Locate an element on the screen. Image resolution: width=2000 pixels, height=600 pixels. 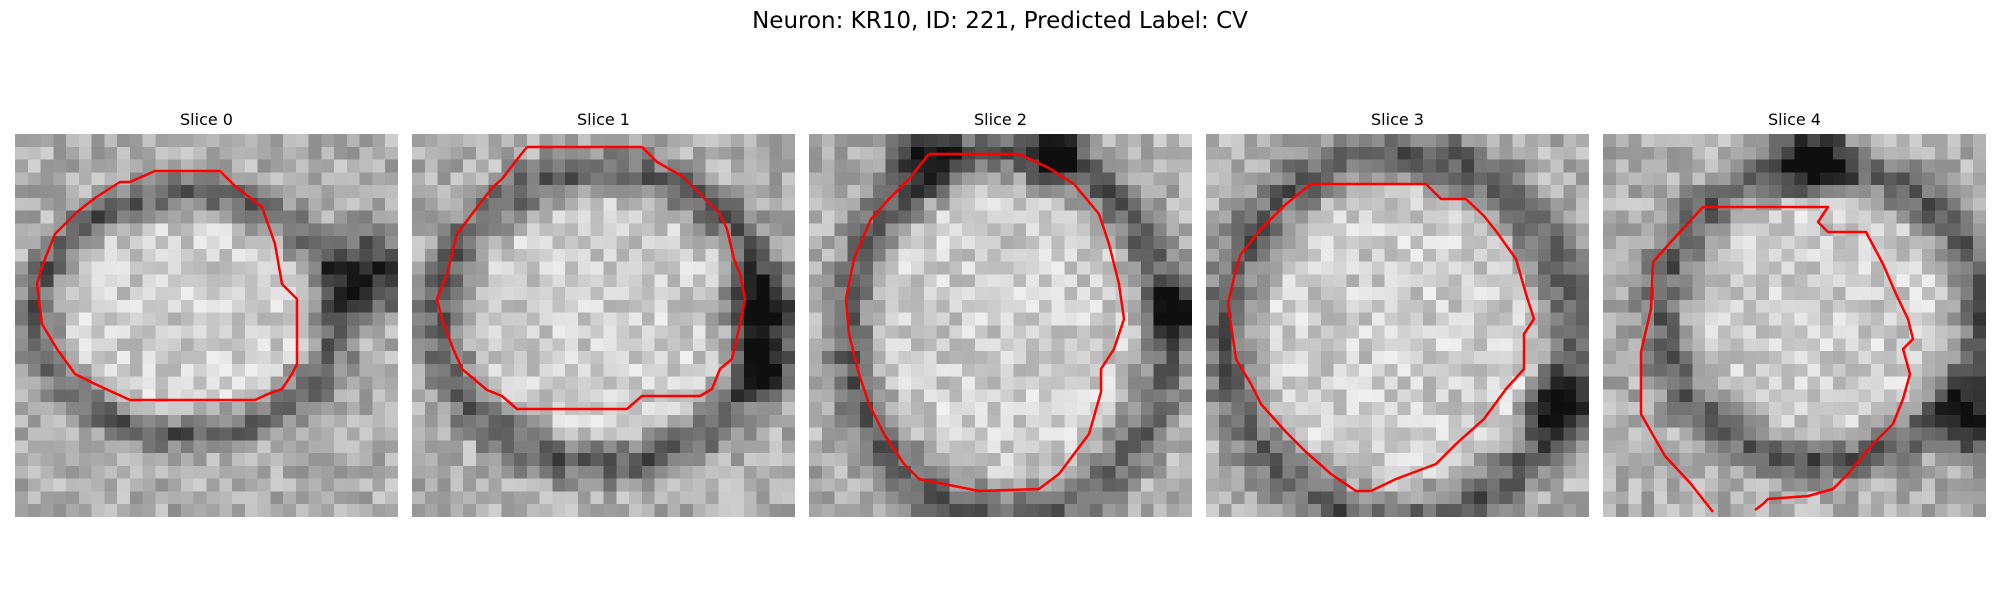
slice-1-panel: Slice 1 is located at coordinates (603, 313).